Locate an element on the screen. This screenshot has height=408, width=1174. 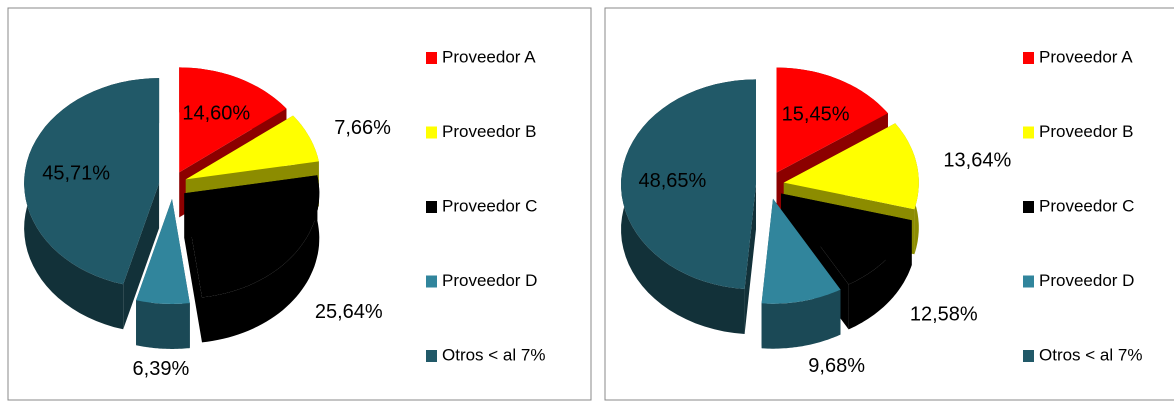
data-label: 48,65% is located at coordinates (672, 181).